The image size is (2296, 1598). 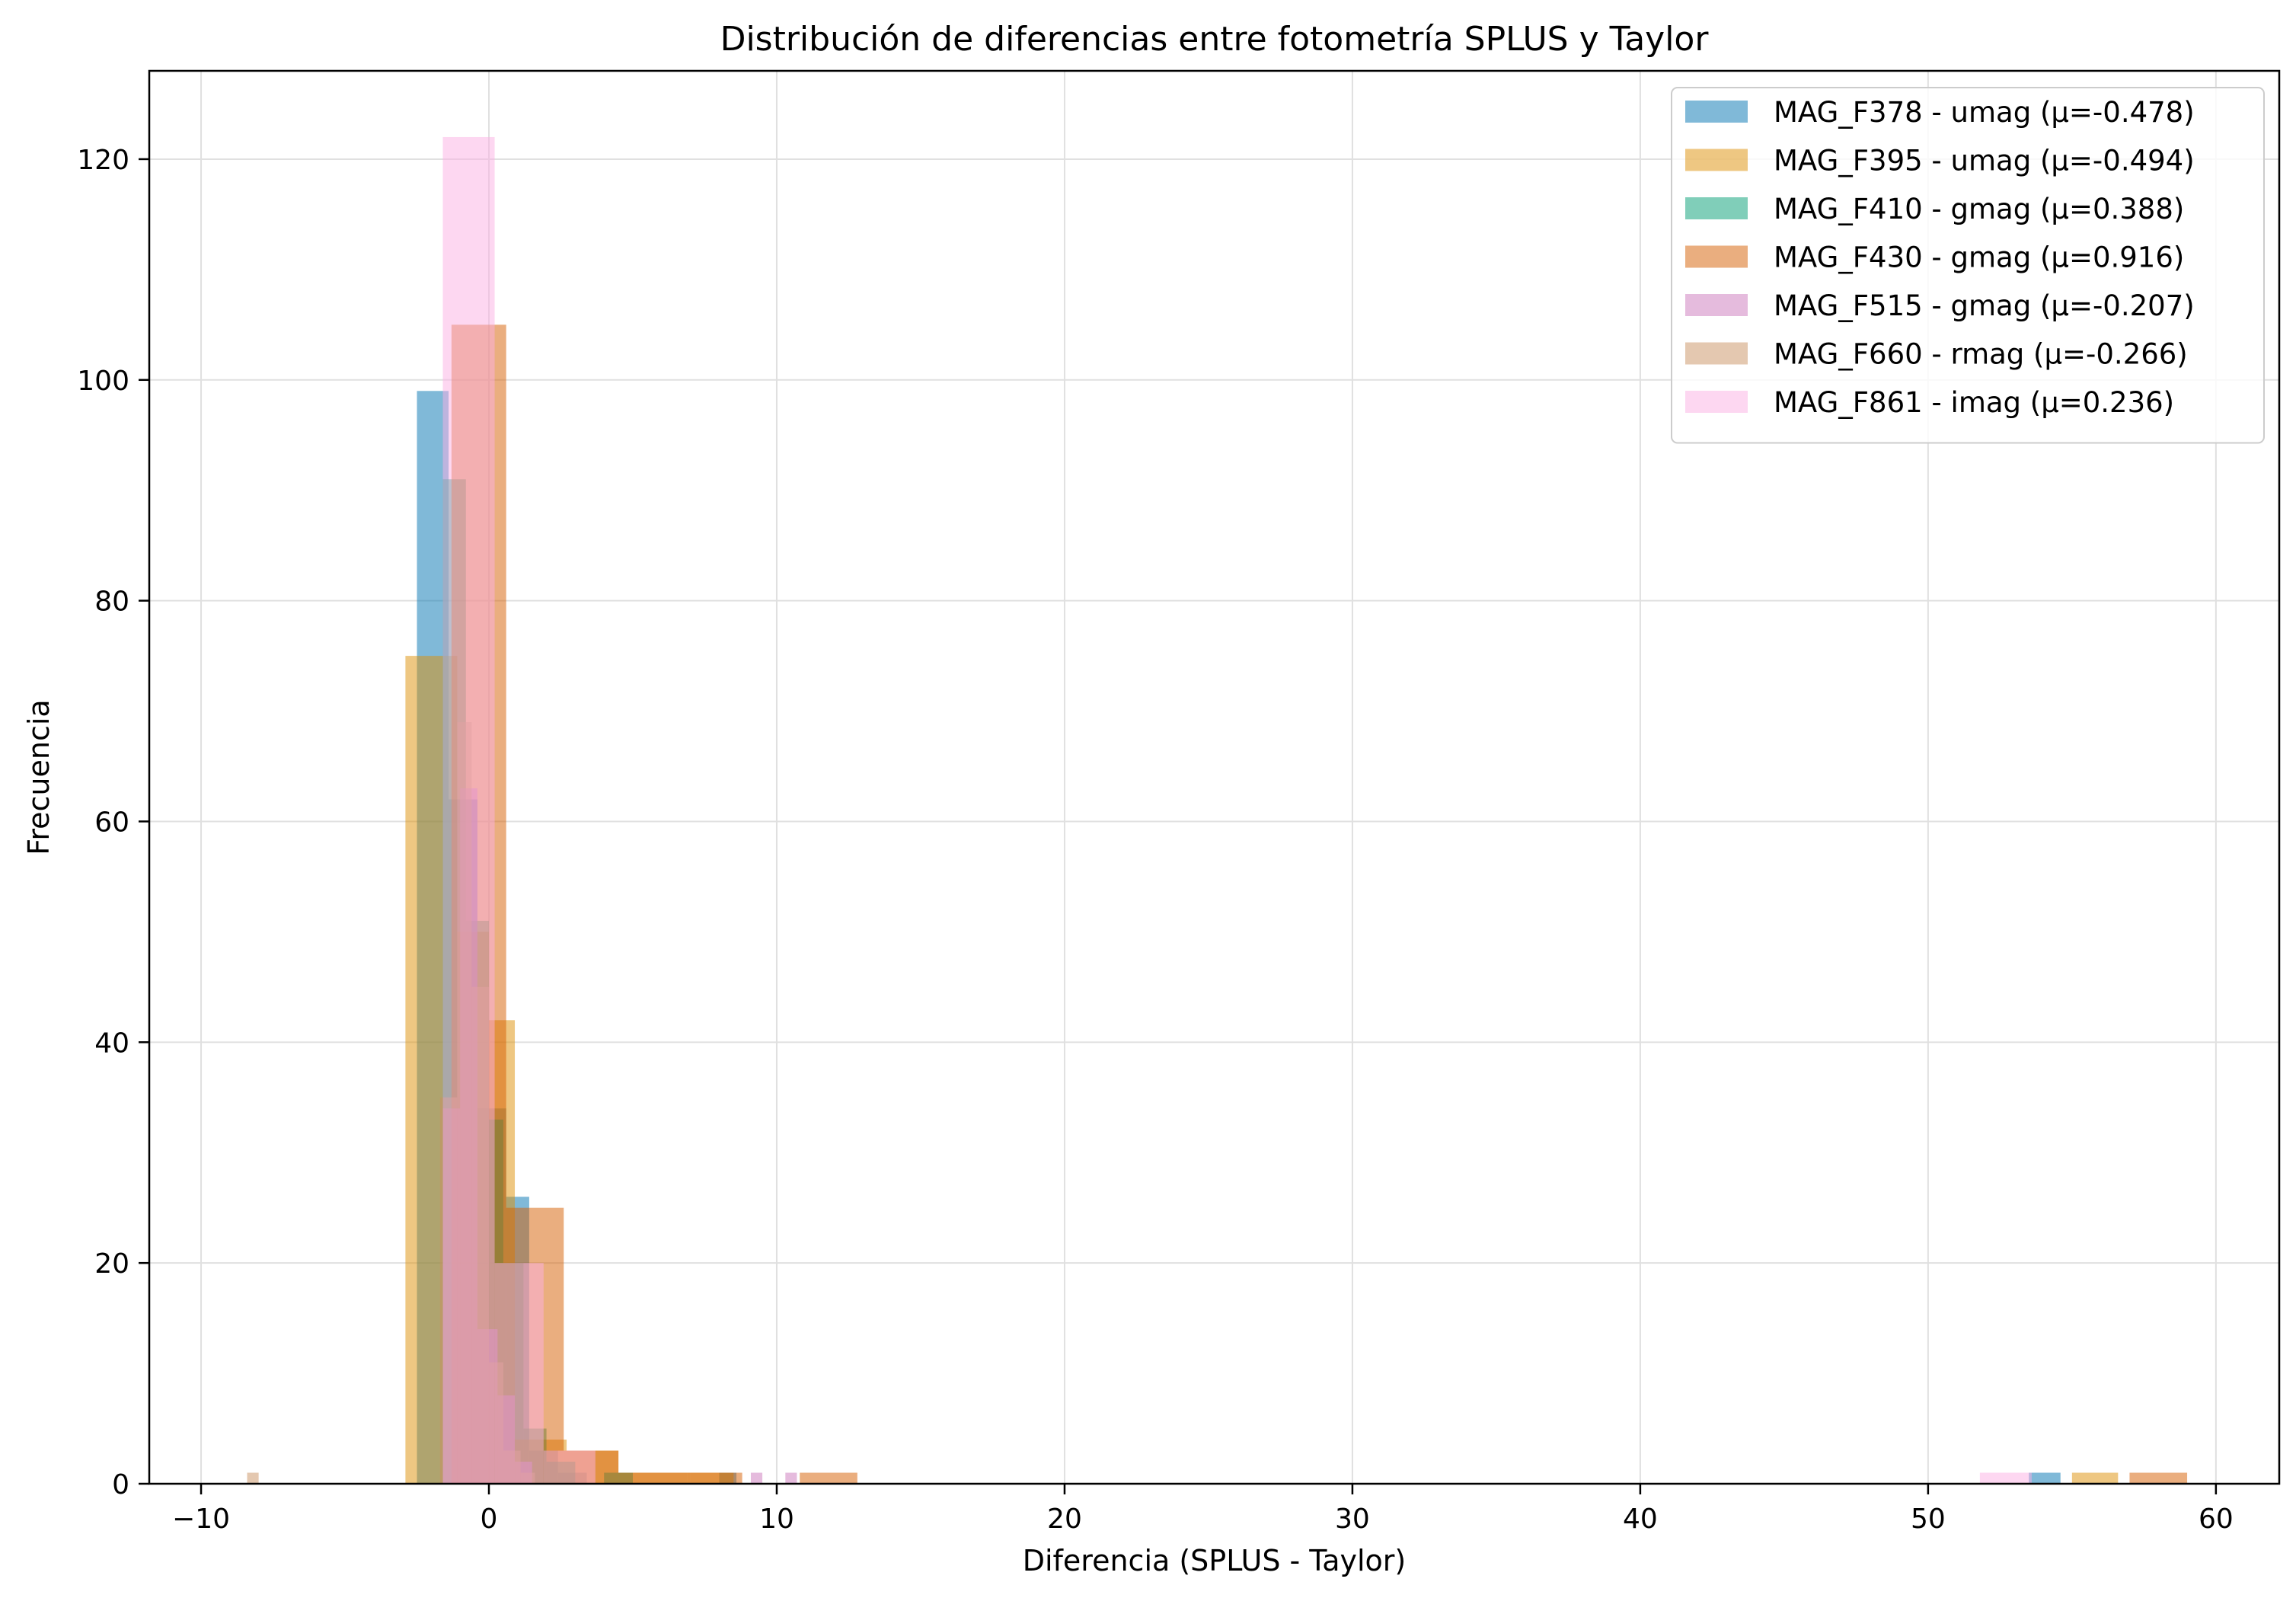 I want to click on legend-label: MAG_F861 - imag (μ=0.236), so click(x=1974, y=402).